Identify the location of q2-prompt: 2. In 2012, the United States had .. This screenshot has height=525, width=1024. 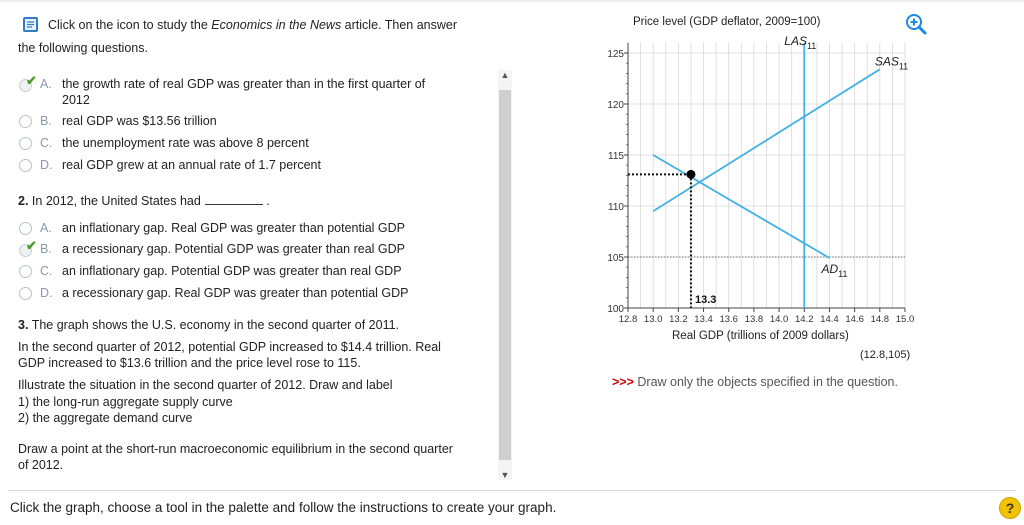
(144, 200).